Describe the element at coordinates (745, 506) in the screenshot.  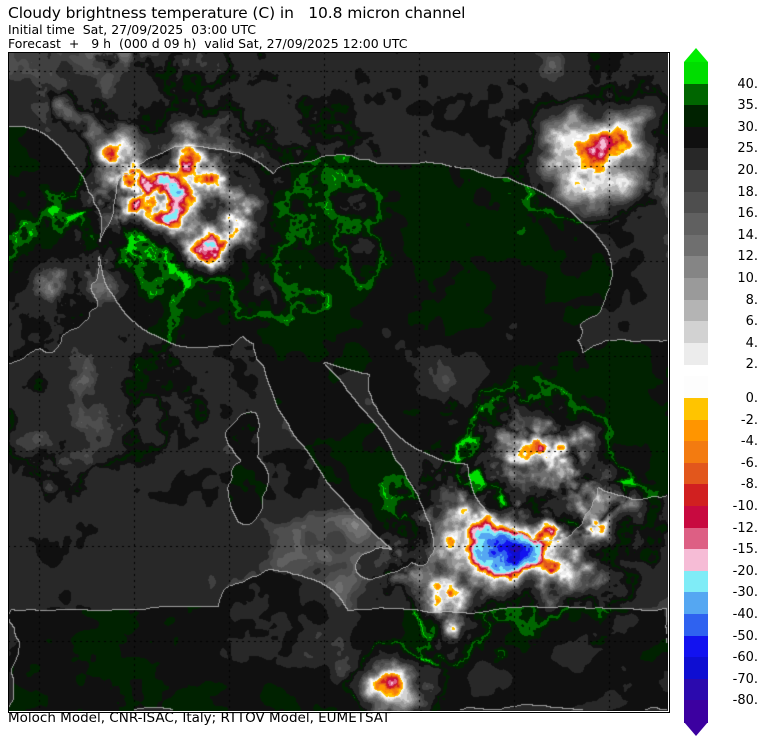
I see `colorbar-tick-label: -10.` at that location.